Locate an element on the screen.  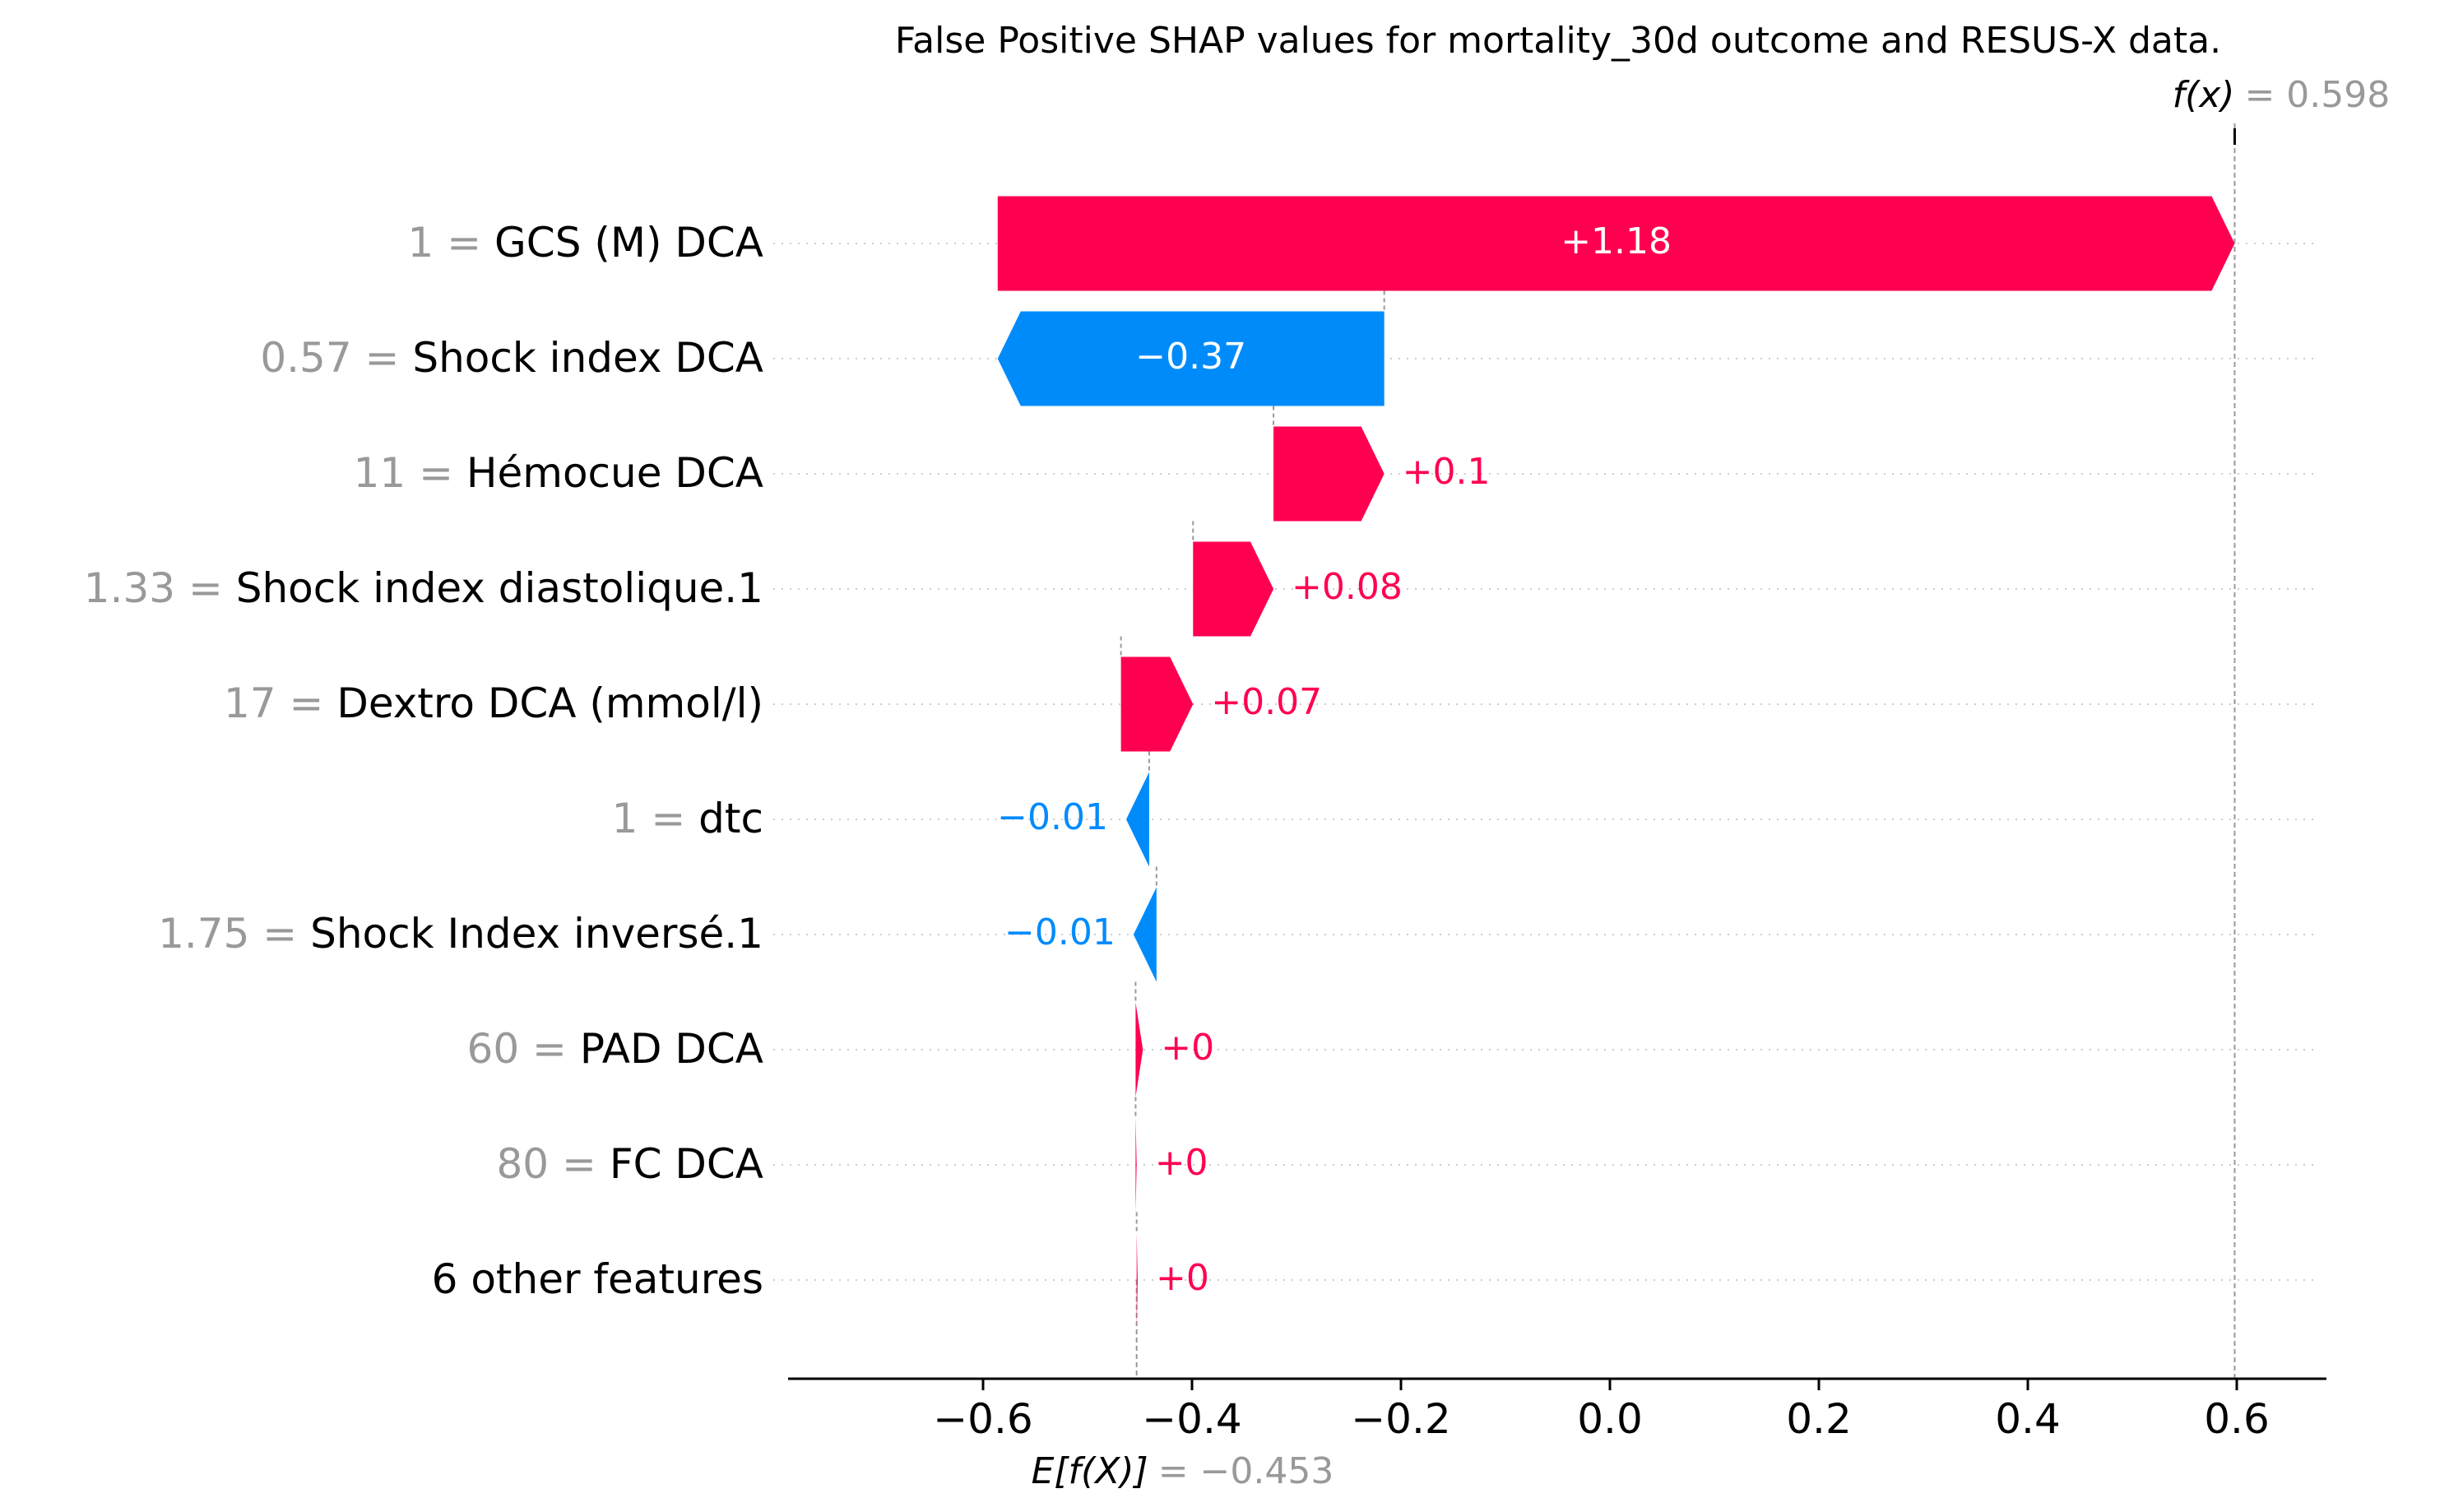
feature-name: PAD DCA is located at coordinates (671, 1049).